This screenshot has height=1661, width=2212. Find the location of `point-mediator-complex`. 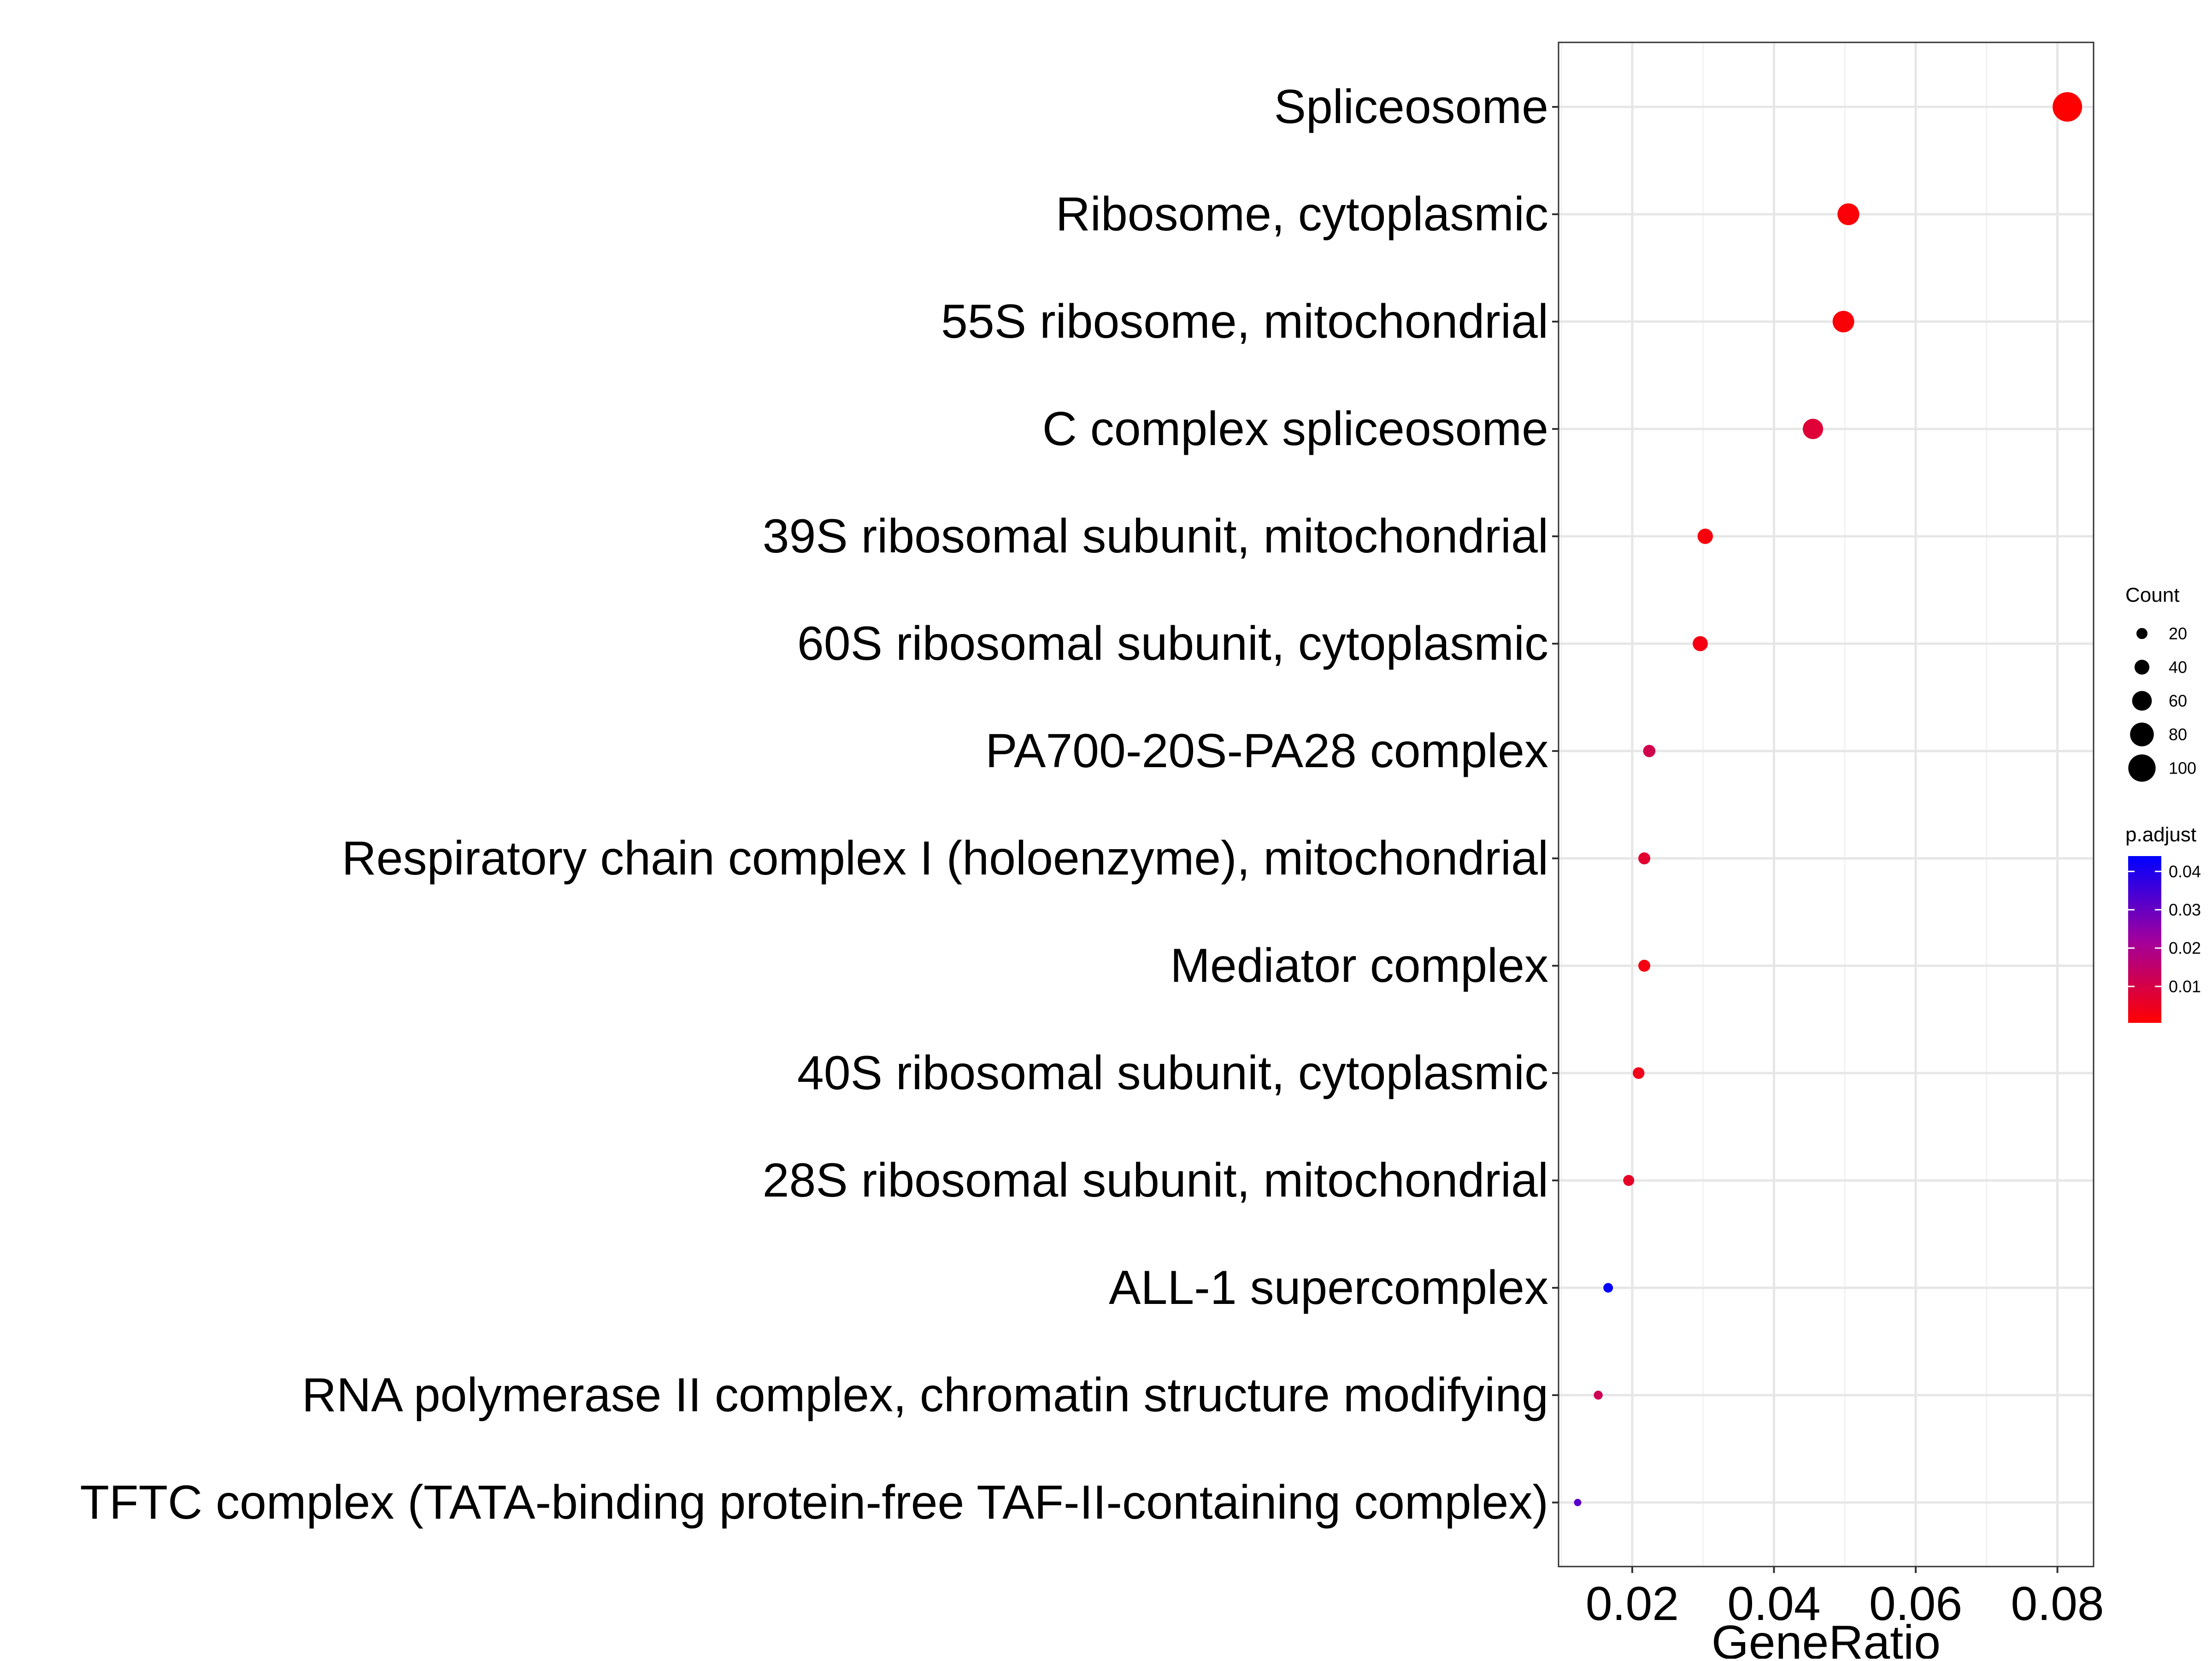

point-mediator-complex is located at coordinates (1644, 966).